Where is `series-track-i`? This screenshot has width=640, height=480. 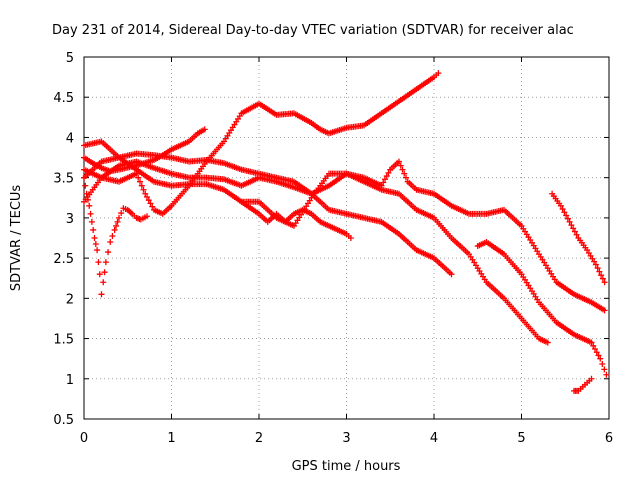 series-track-i is located at coordinates (578, 238).